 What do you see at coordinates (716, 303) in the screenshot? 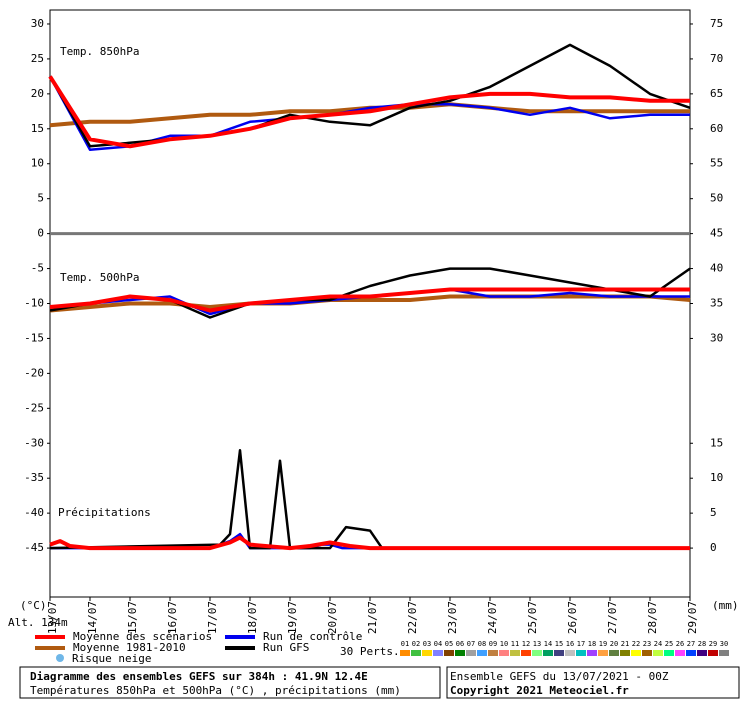
I see `y2-tick-label: 35` at bounding box center [716, 303].